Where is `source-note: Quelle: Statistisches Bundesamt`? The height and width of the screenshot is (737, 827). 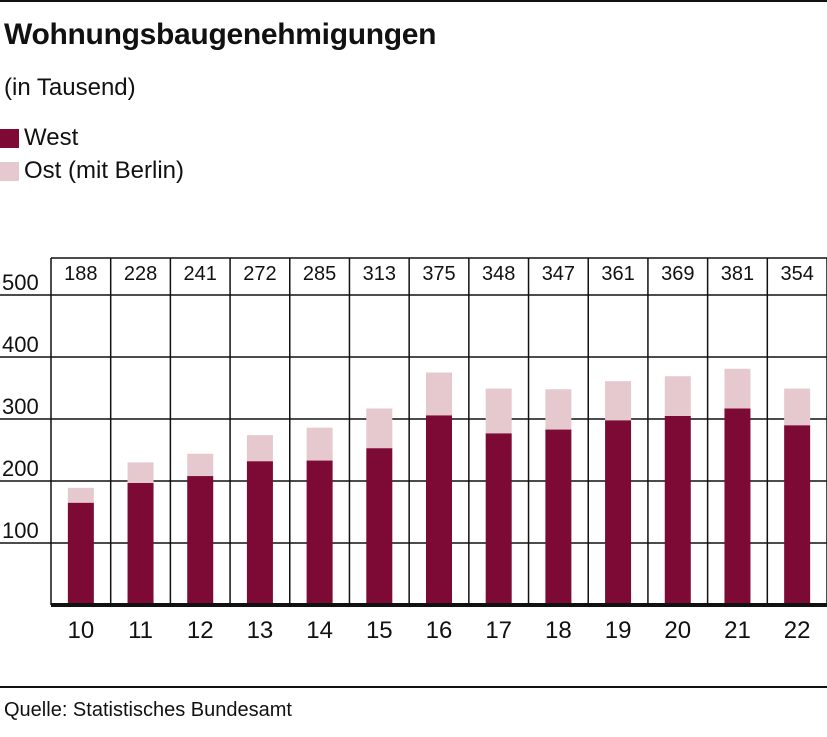
source-note: Quelle: Statistisches Bundesamt is located at coordinates (148, 710).